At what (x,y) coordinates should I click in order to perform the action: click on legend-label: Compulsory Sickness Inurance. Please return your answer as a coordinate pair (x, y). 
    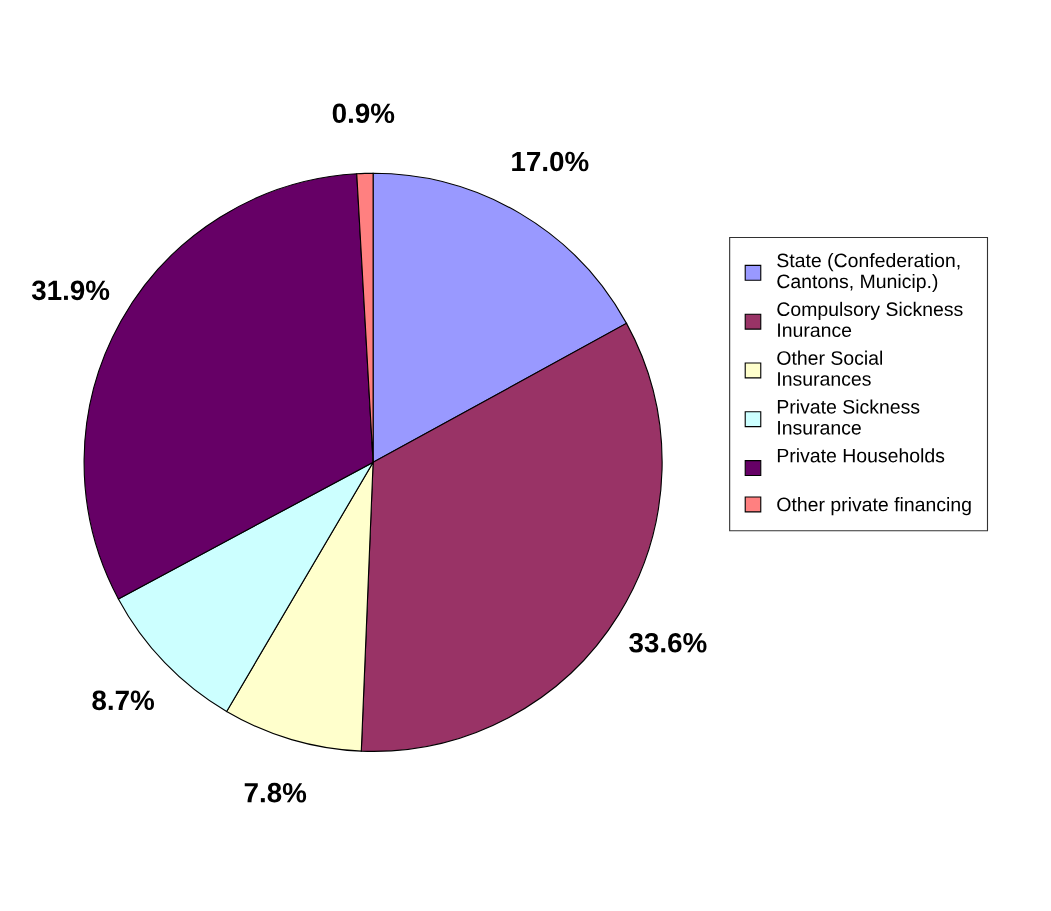
    Looking at the image, I should click on (870, 319).